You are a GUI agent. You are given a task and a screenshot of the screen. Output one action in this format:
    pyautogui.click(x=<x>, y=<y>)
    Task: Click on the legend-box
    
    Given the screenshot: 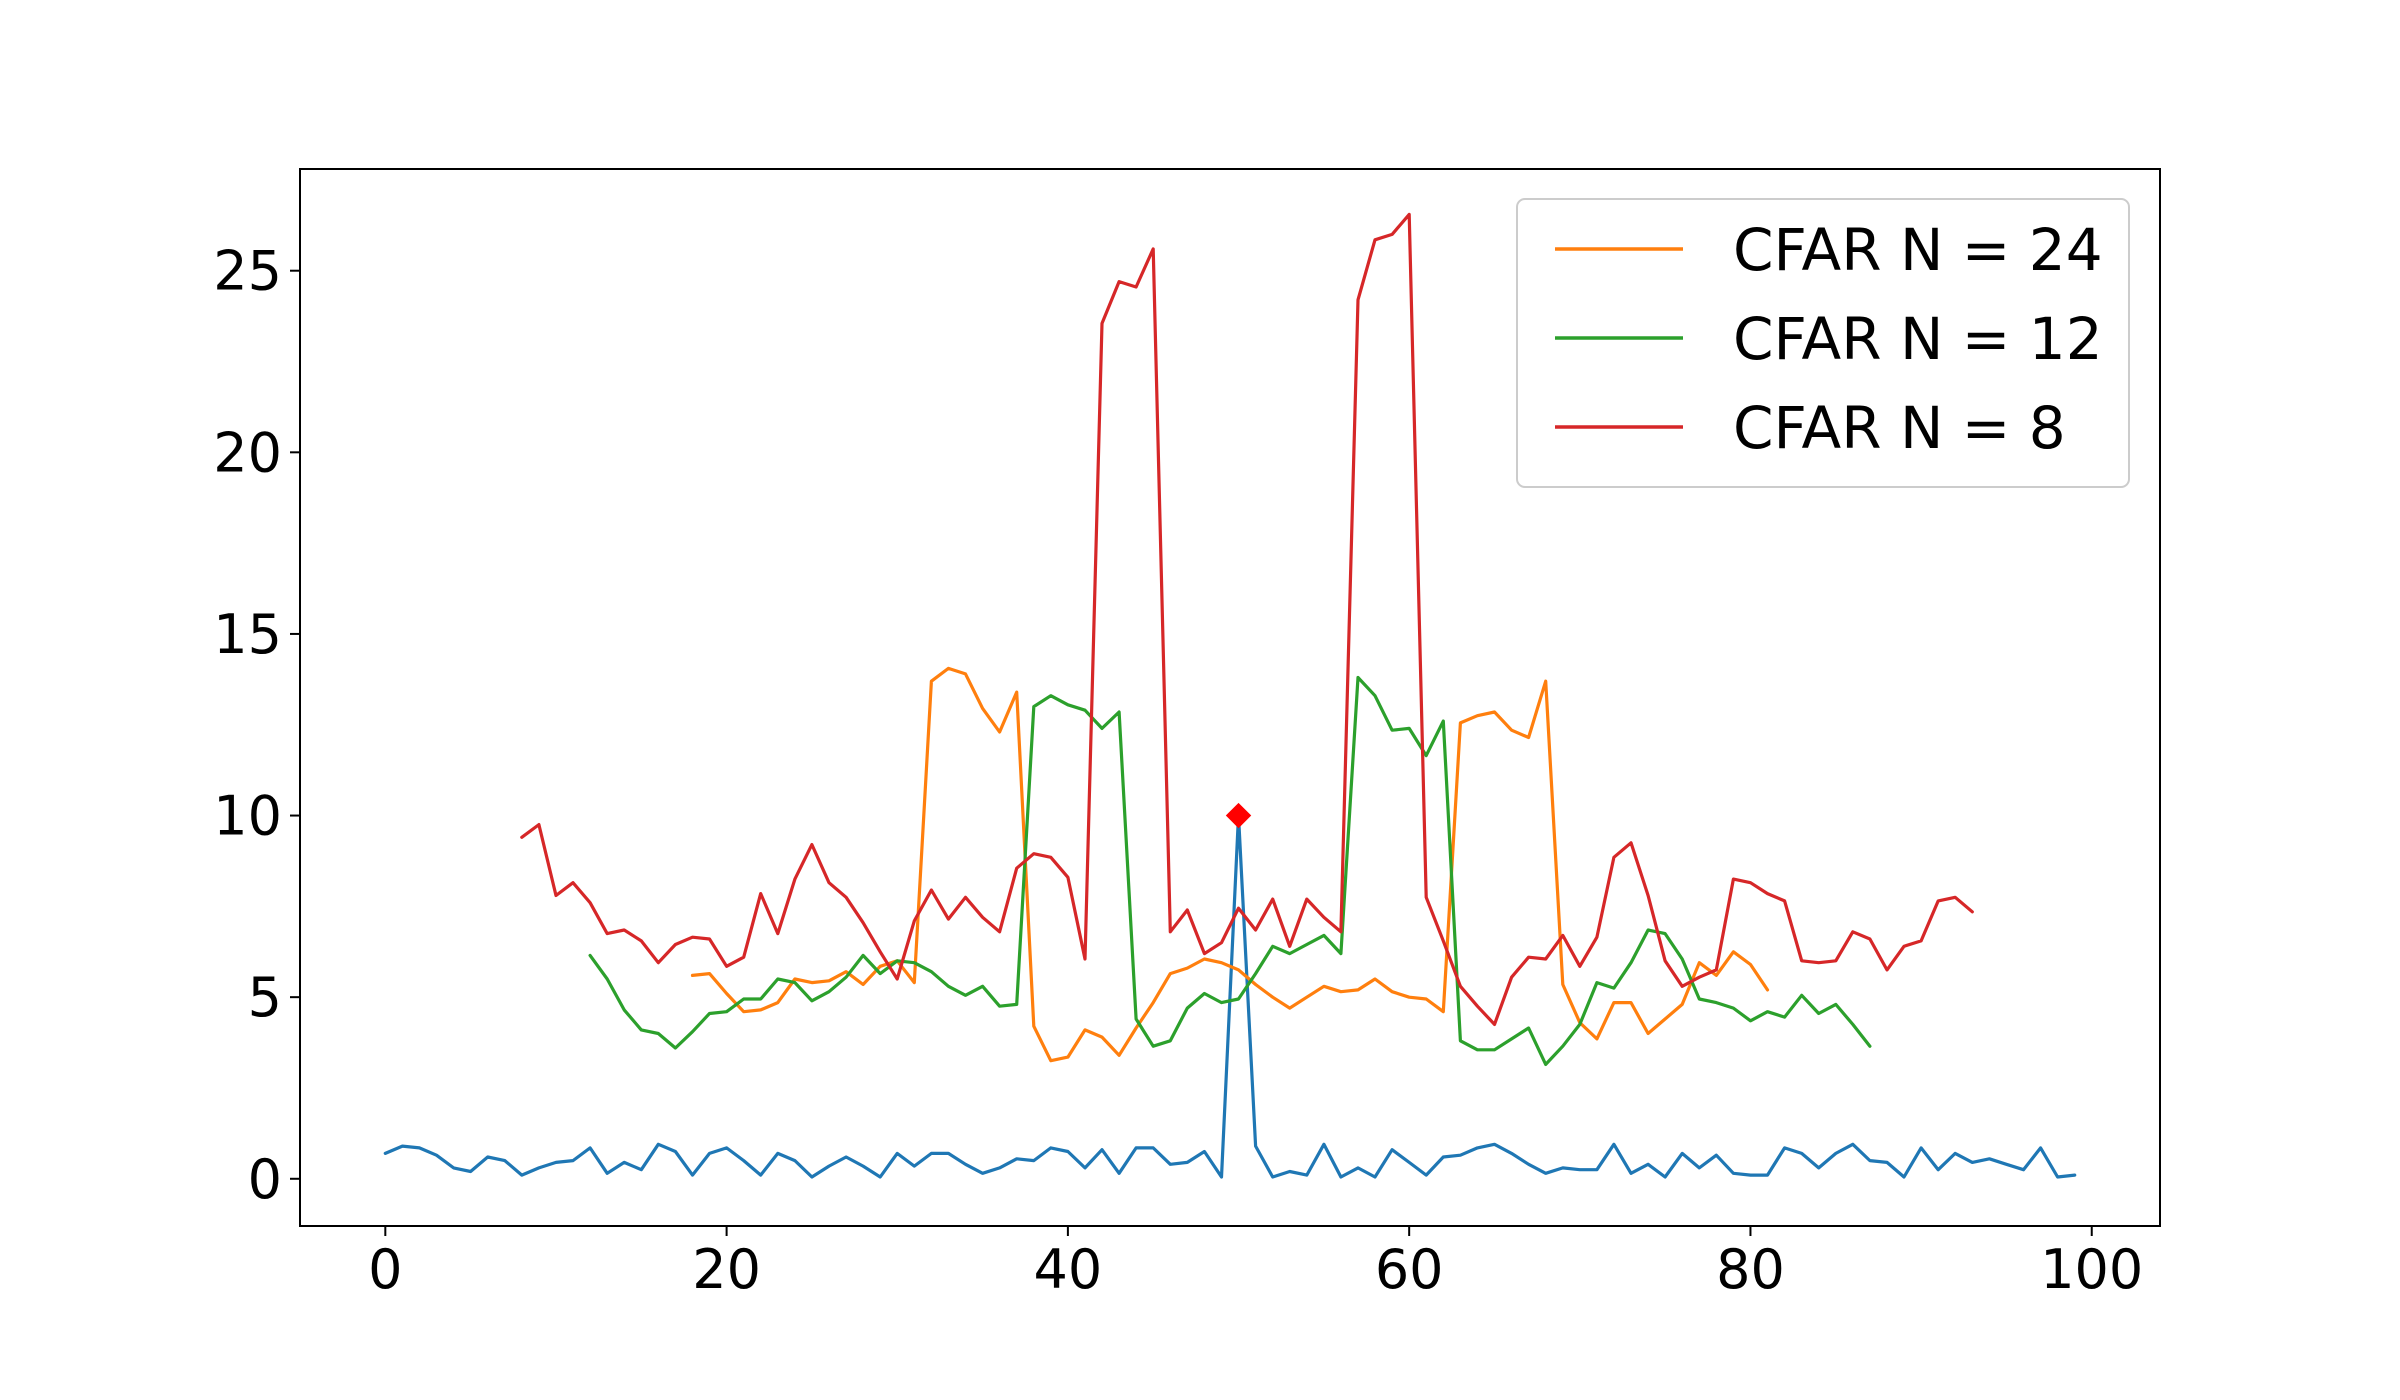 What is the action you would take?
    pyautogui.click(x=1823, y=343)
    